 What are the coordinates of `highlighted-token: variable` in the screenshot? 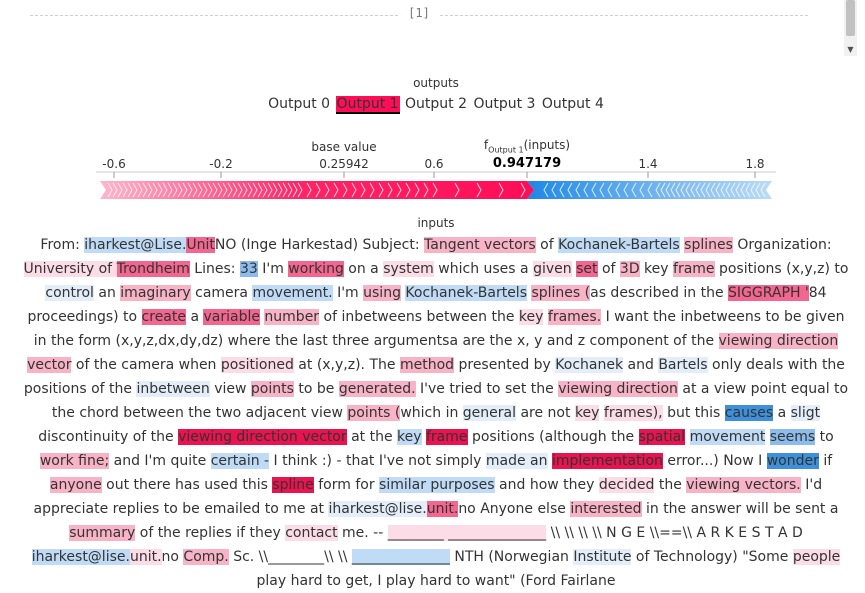 It's located at (231, 317).